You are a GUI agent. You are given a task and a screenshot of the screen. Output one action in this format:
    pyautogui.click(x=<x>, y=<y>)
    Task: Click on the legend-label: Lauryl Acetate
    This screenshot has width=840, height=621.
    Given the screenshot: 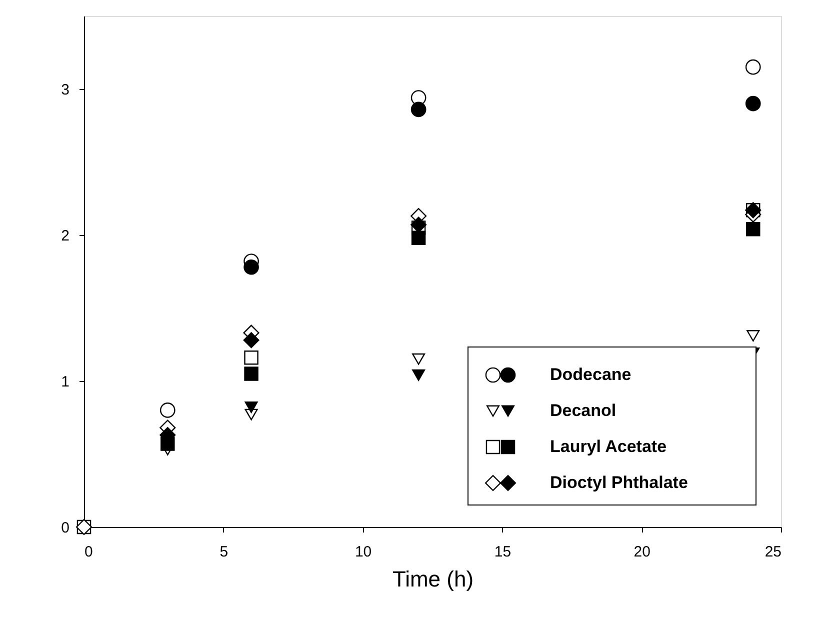 What is the action you would take?
    pyautogui.click(x=608, y=446)
    